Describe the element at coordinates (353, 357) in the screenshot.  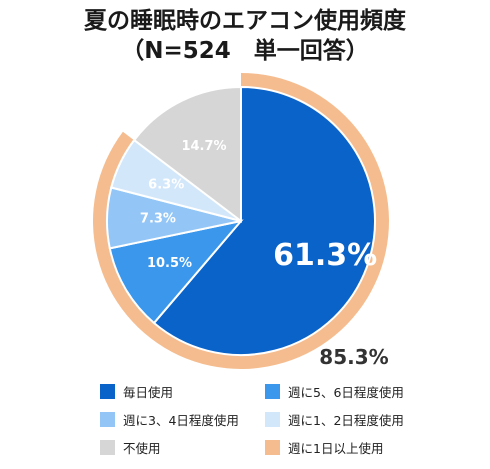
I see `aggregate-label: 85.3%` at that location.